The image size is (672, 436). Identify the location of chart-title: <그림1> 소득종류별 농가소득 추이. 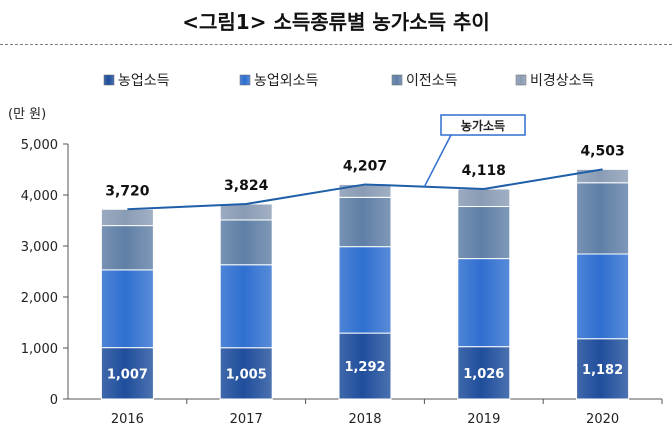
(336, 22).